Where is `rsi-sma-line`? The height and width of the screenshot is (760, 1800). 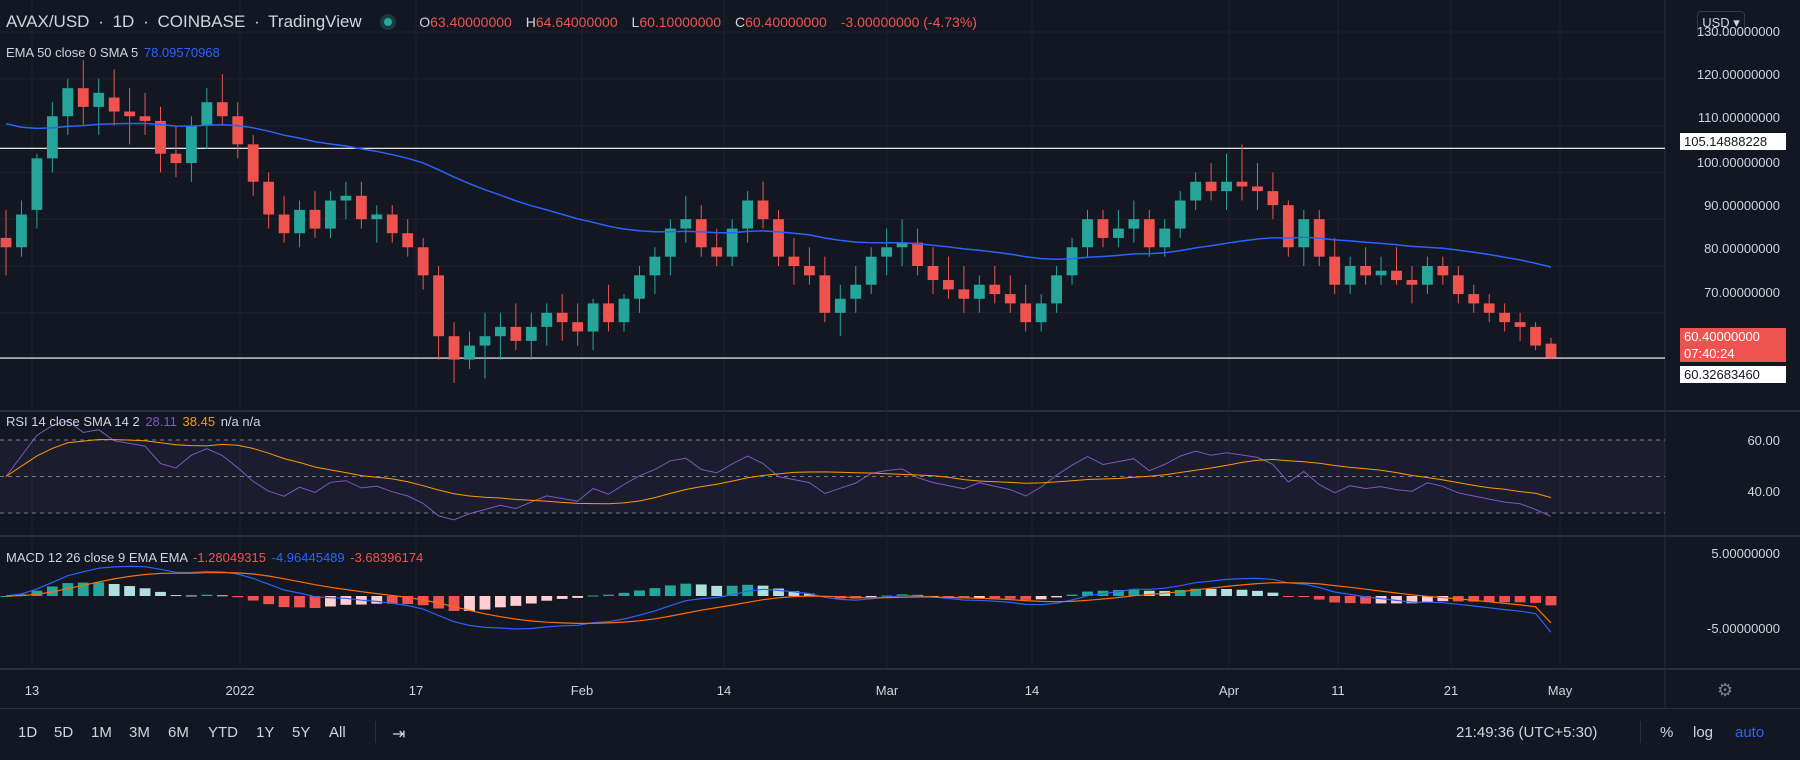 rsi-sma-line is located at coordinates (778, 471).